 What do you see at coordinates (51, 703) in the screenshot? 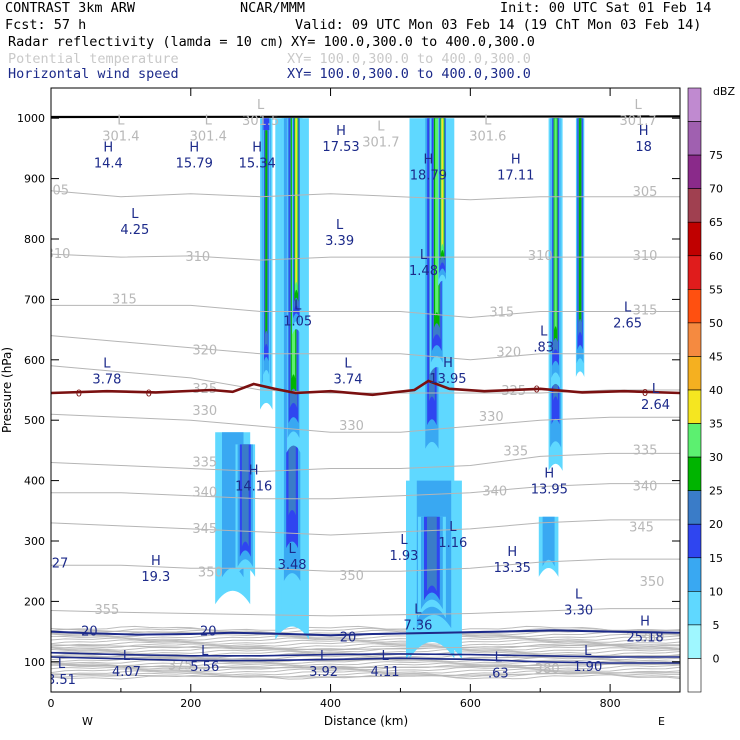
I see `x-tick-label: 0` at bounding box center [51, 703].